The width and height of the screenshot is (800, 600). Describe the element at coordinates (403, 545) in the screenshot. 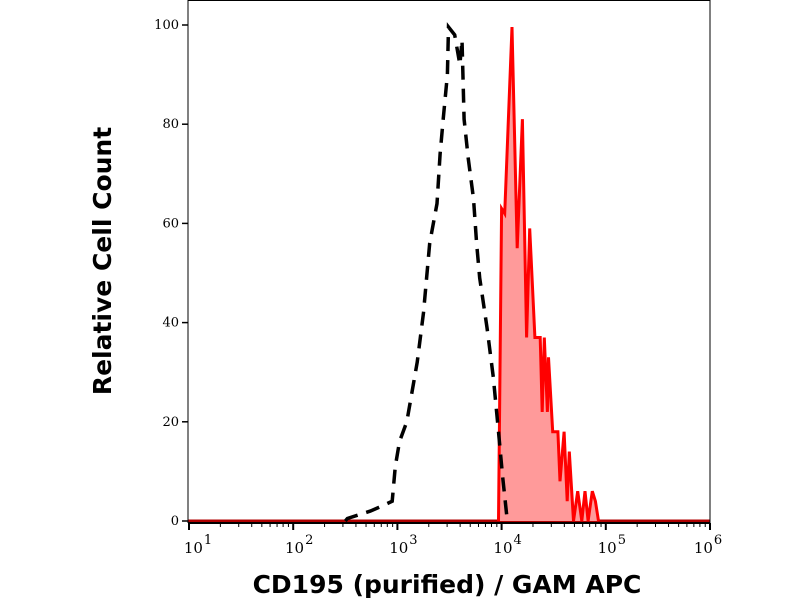

I see `x-tick-label: 10³` at that location.